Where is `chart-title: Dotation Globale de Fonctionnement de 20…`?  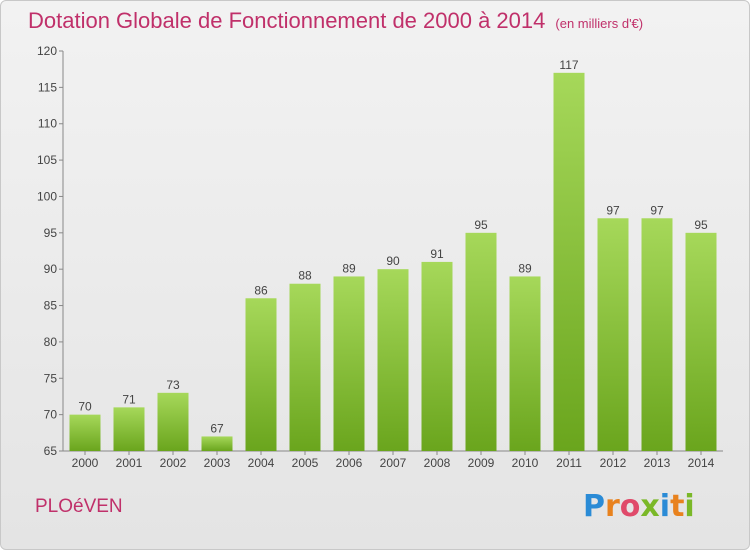
chart-title: Dotation Globale de Fonctionnement de 20… is located at coordinates (335, 21).